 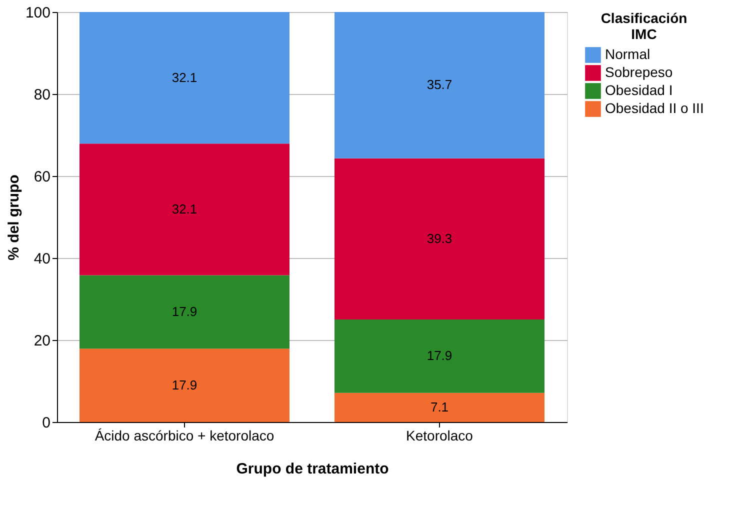 I want to click on y-tick-label: 0, so click(x=46, y=423).